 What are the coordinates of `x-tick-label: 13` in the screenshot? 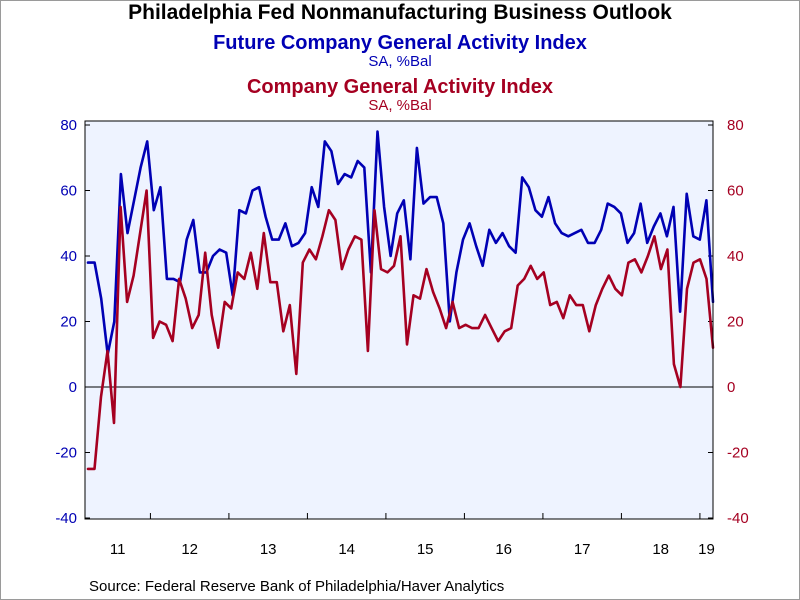 It's located at (268, 549).